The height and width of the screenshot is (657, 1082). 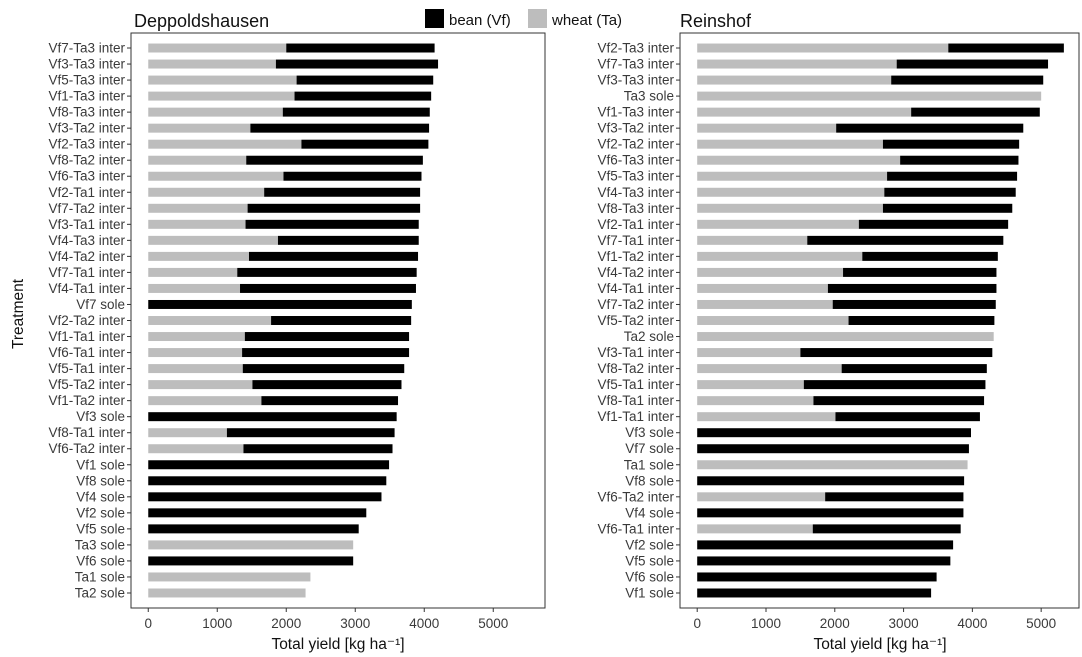 What do you see at coordinates (635, 128) in the screenshot?
I see `y-tick-label: Vf3-Ta2 inter` at bounding box center [635, 128].